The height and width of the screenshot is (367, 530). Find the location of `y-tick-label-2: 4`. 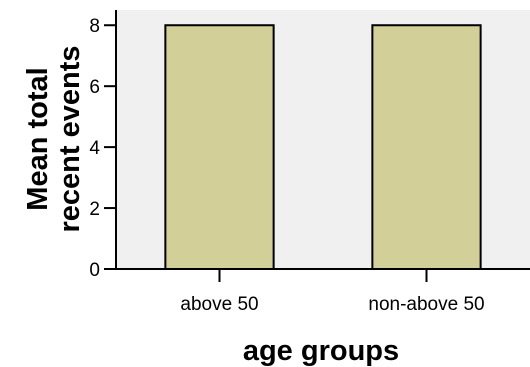

y-tick-label-2: 4 is located at coordinates (94, 148).